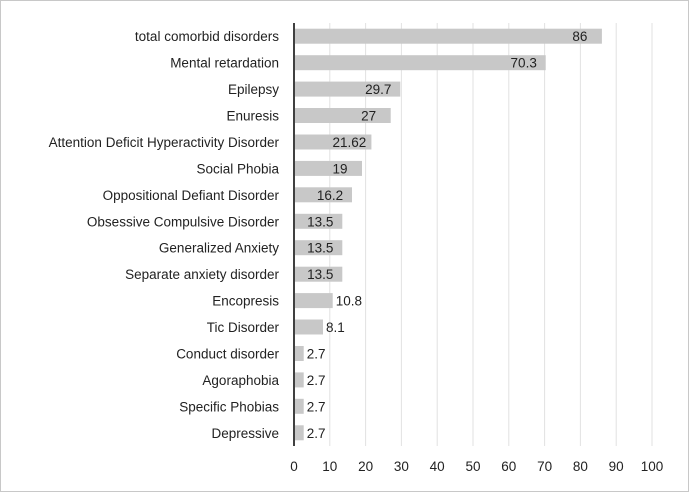 The width and height of the screenshot is (689, 492). I want to click on data-label-13: 2.7, so click(316, 380).